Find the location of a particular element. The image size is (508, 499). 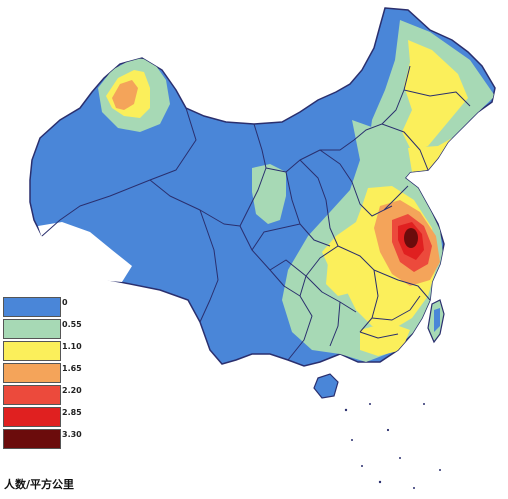

legend: 0 0.55 1.10 1.65 2.20 2.85 3.30 is located at coordinates (60, 373).